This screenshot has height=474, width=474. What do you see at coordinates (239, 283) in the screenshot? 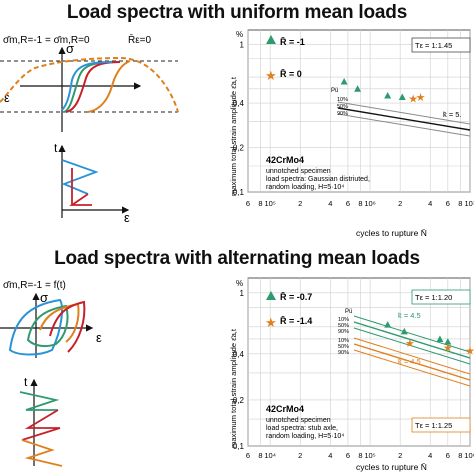
I see `chart-bottom-yunit: %` at bounding box center [239, 283].